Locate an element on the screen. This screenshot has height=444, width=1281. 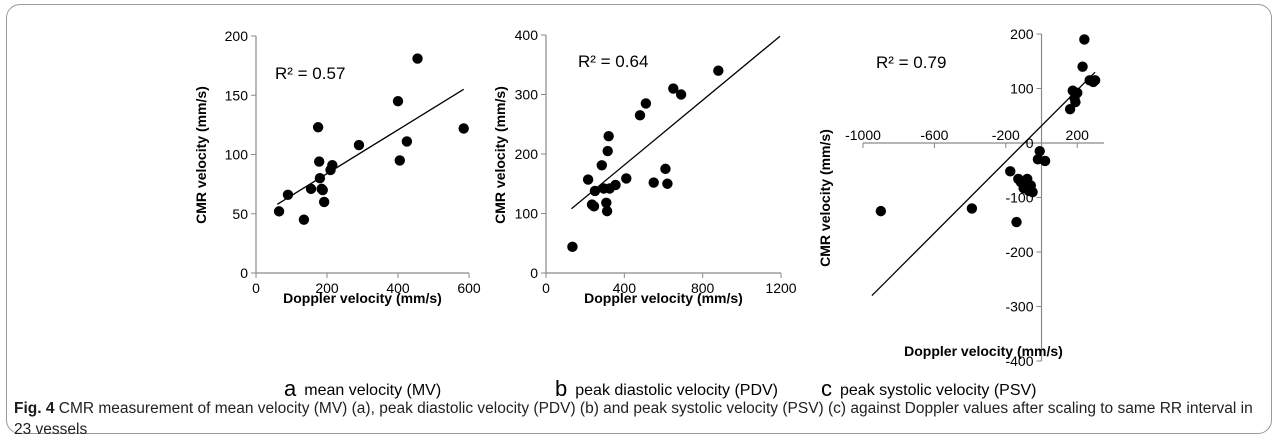
chart-a-x-axis-title: Doppler velocity (mm/s) is located at coordinates (362, 298).